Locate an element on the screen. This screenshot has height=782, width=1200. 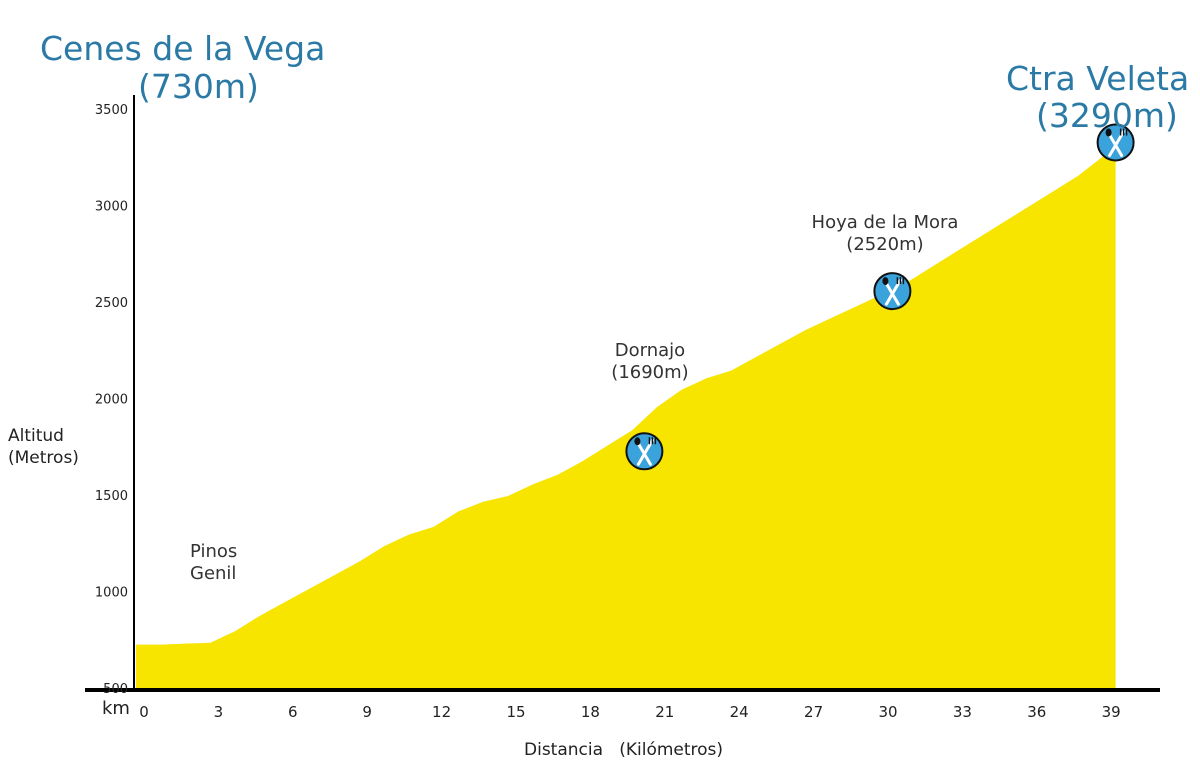
x-tick-label: 12 is located at coordinates (441, 712).